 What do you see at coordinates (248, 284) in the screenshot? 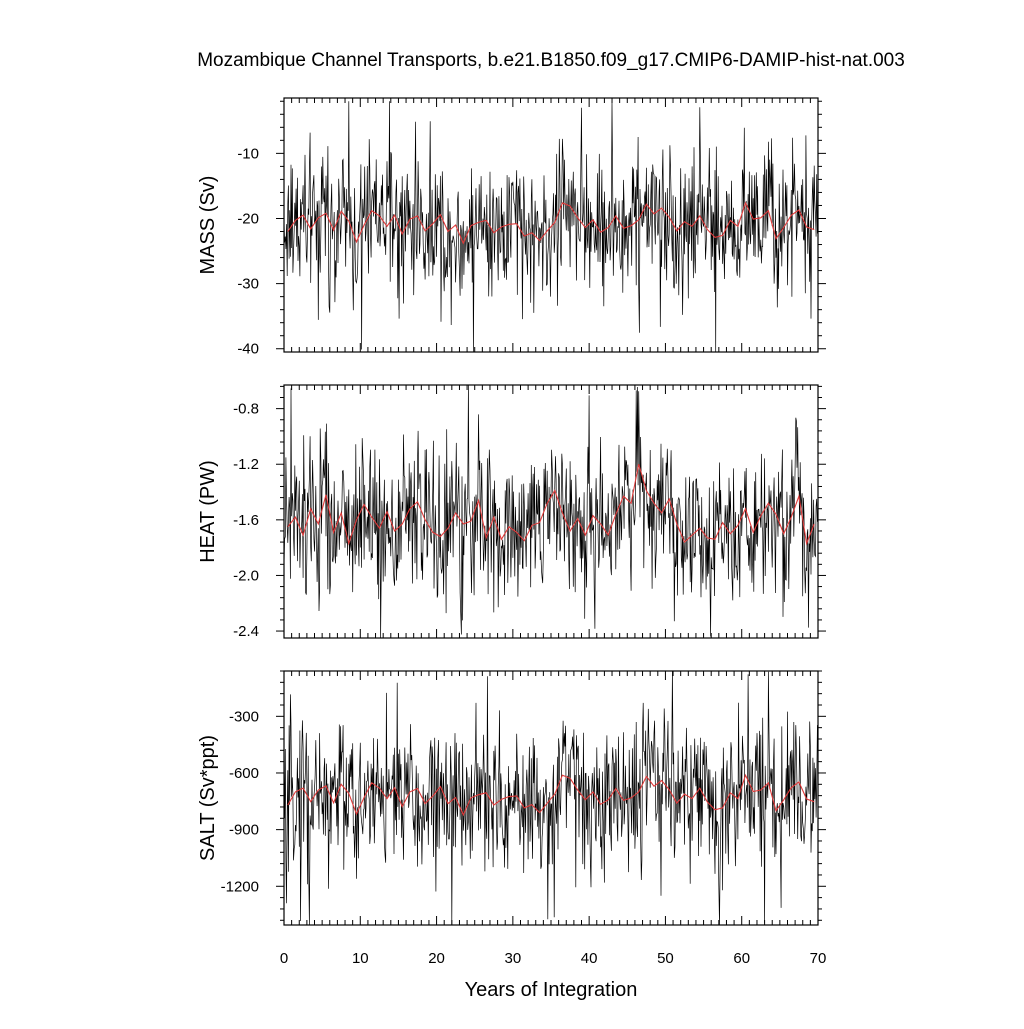
I see `y-tick-label: -30` at bounding box center [248, 284].